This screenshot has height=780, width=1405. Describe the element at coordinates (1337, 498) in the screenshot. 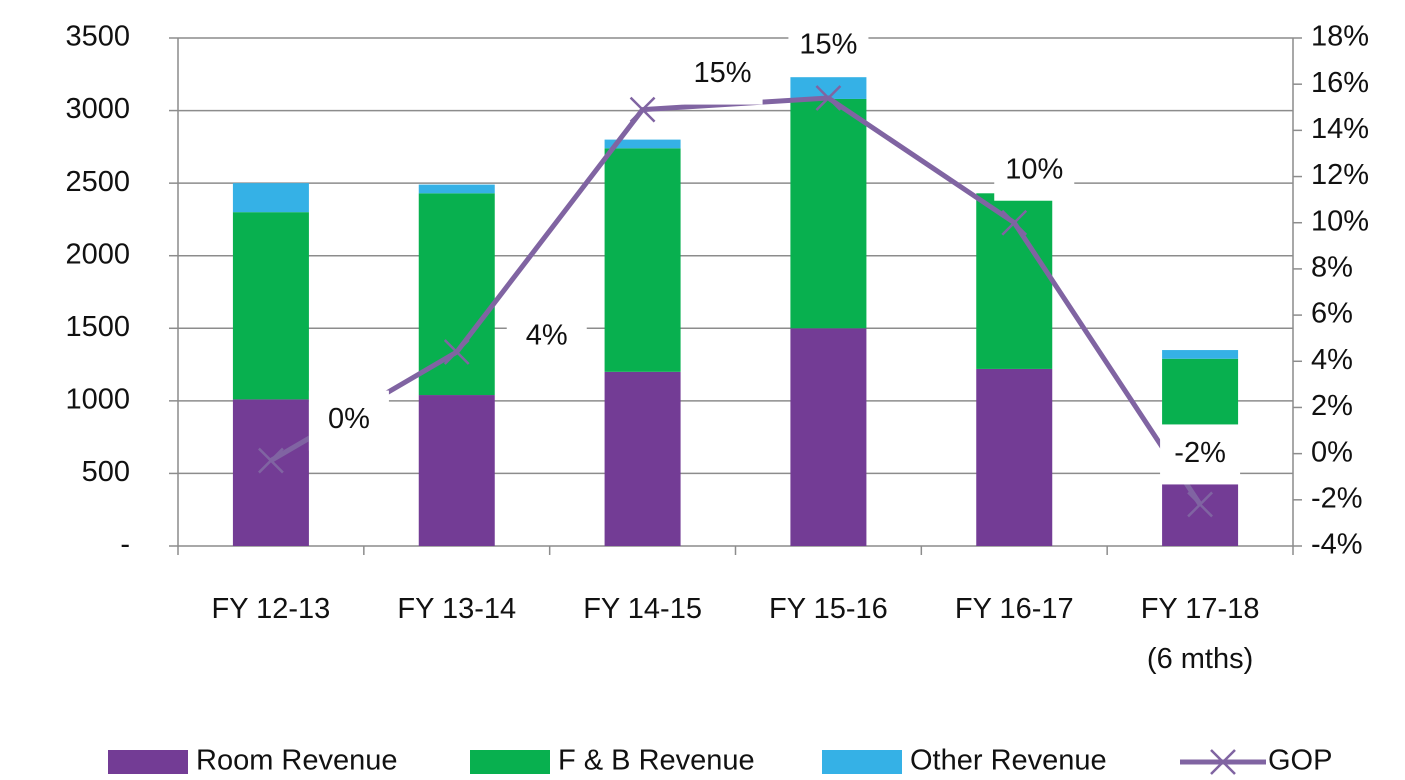

I see `y2-tick-label: -2%` at that location.